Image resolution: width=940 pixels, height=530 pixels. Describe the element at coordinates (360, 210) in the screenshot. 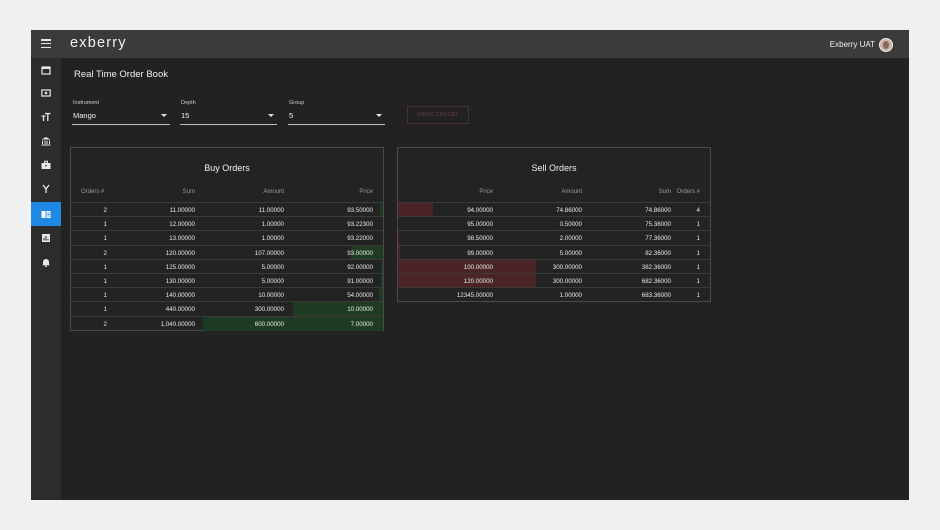

I see `buy-cell-price: 93.50000` at that location.